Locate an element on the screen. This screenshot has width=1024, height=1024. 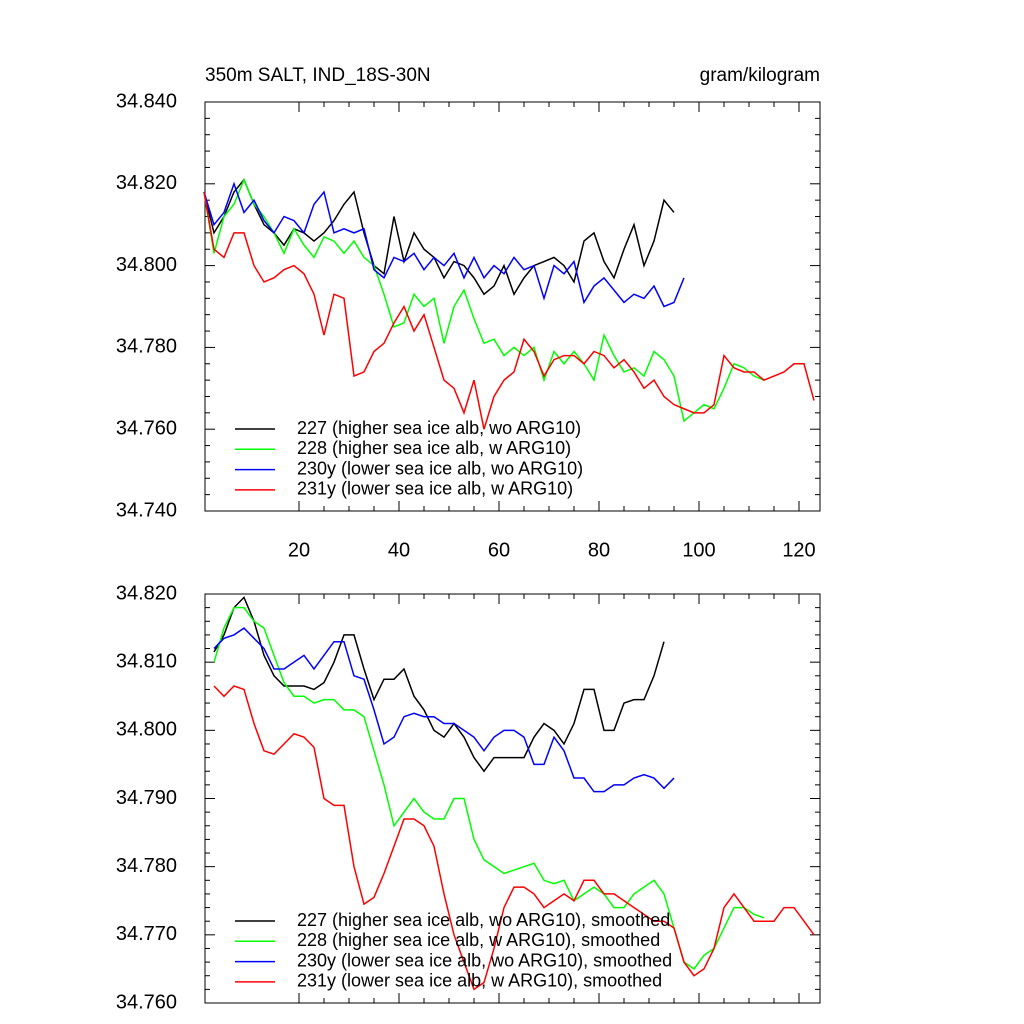
x-tick-label: 60 is located at coordinates (499, 550).